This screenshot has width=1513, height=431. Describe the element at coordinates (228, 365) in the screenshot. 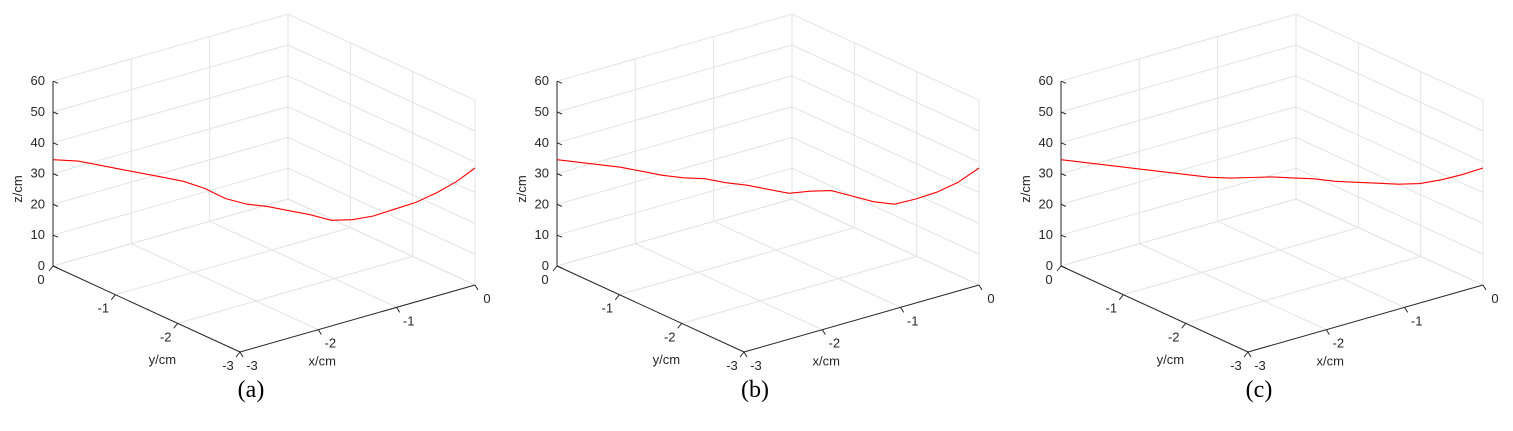

I see `y-tick-label: -3` at that location.